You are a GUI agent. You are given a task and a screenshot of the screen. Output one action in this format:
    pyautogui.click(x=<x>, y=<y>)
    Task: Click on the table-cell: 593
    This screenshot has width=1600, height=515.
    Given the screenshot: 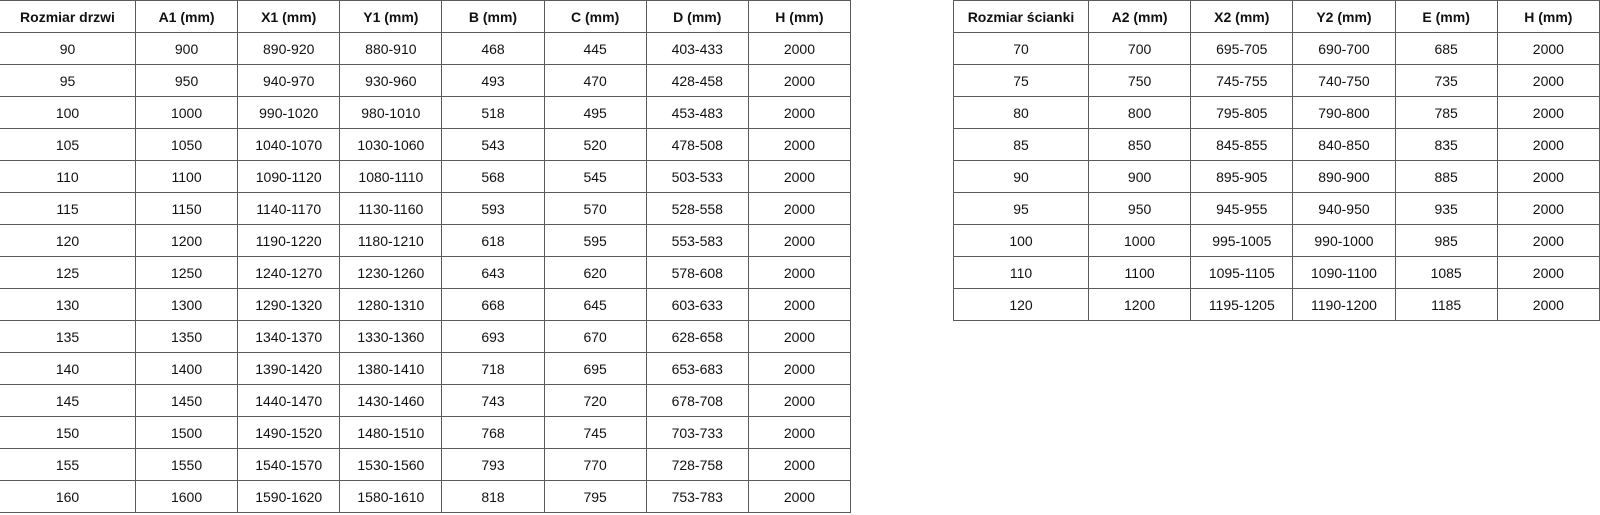 What is the action you would take?
    pyautogui.click(x=493, y=208)
    